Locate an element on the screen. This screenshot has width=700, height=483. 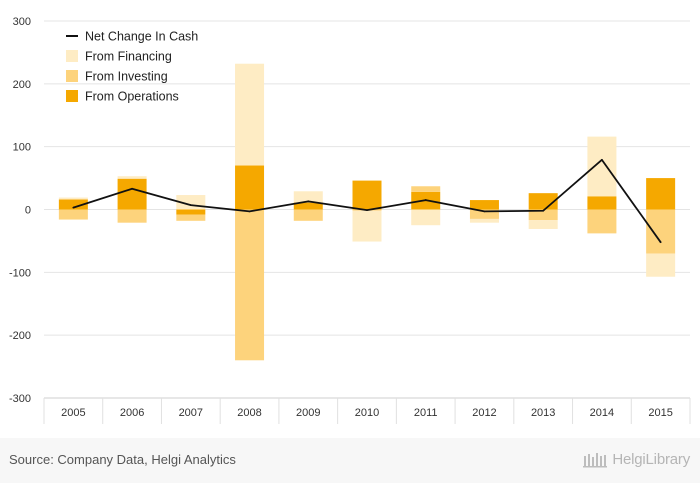
y-tick-label: 100 is located at coordinates (22, 148).